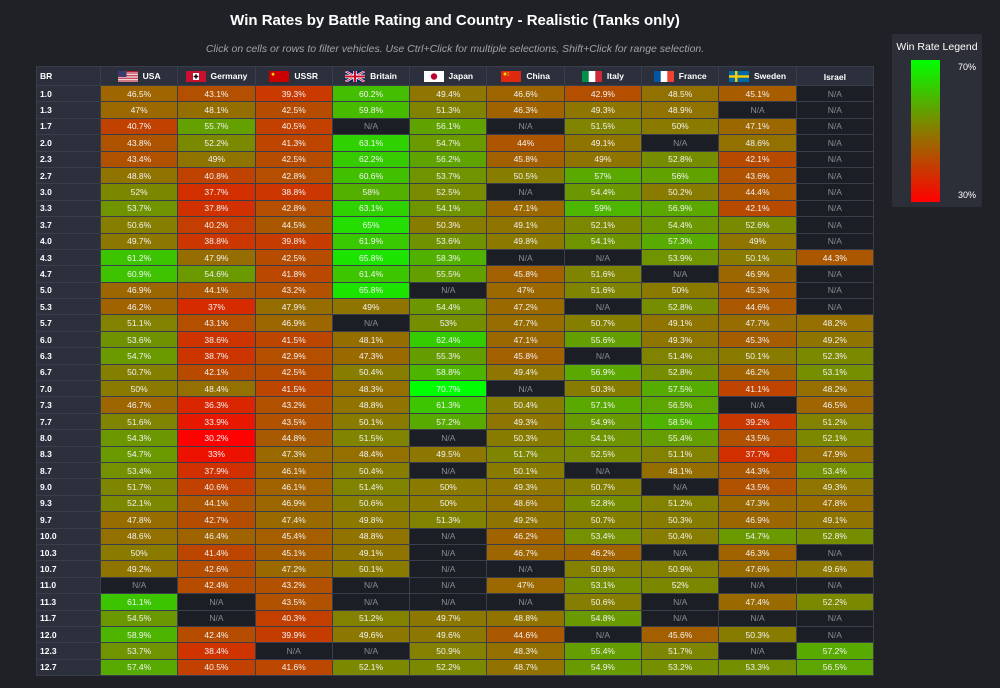 The height and width of the screenshot is (688, 1000). Describe the element at coordinates (680, 241) in the screenshot. I see `win-rate-cell: 57.3%` at that location.